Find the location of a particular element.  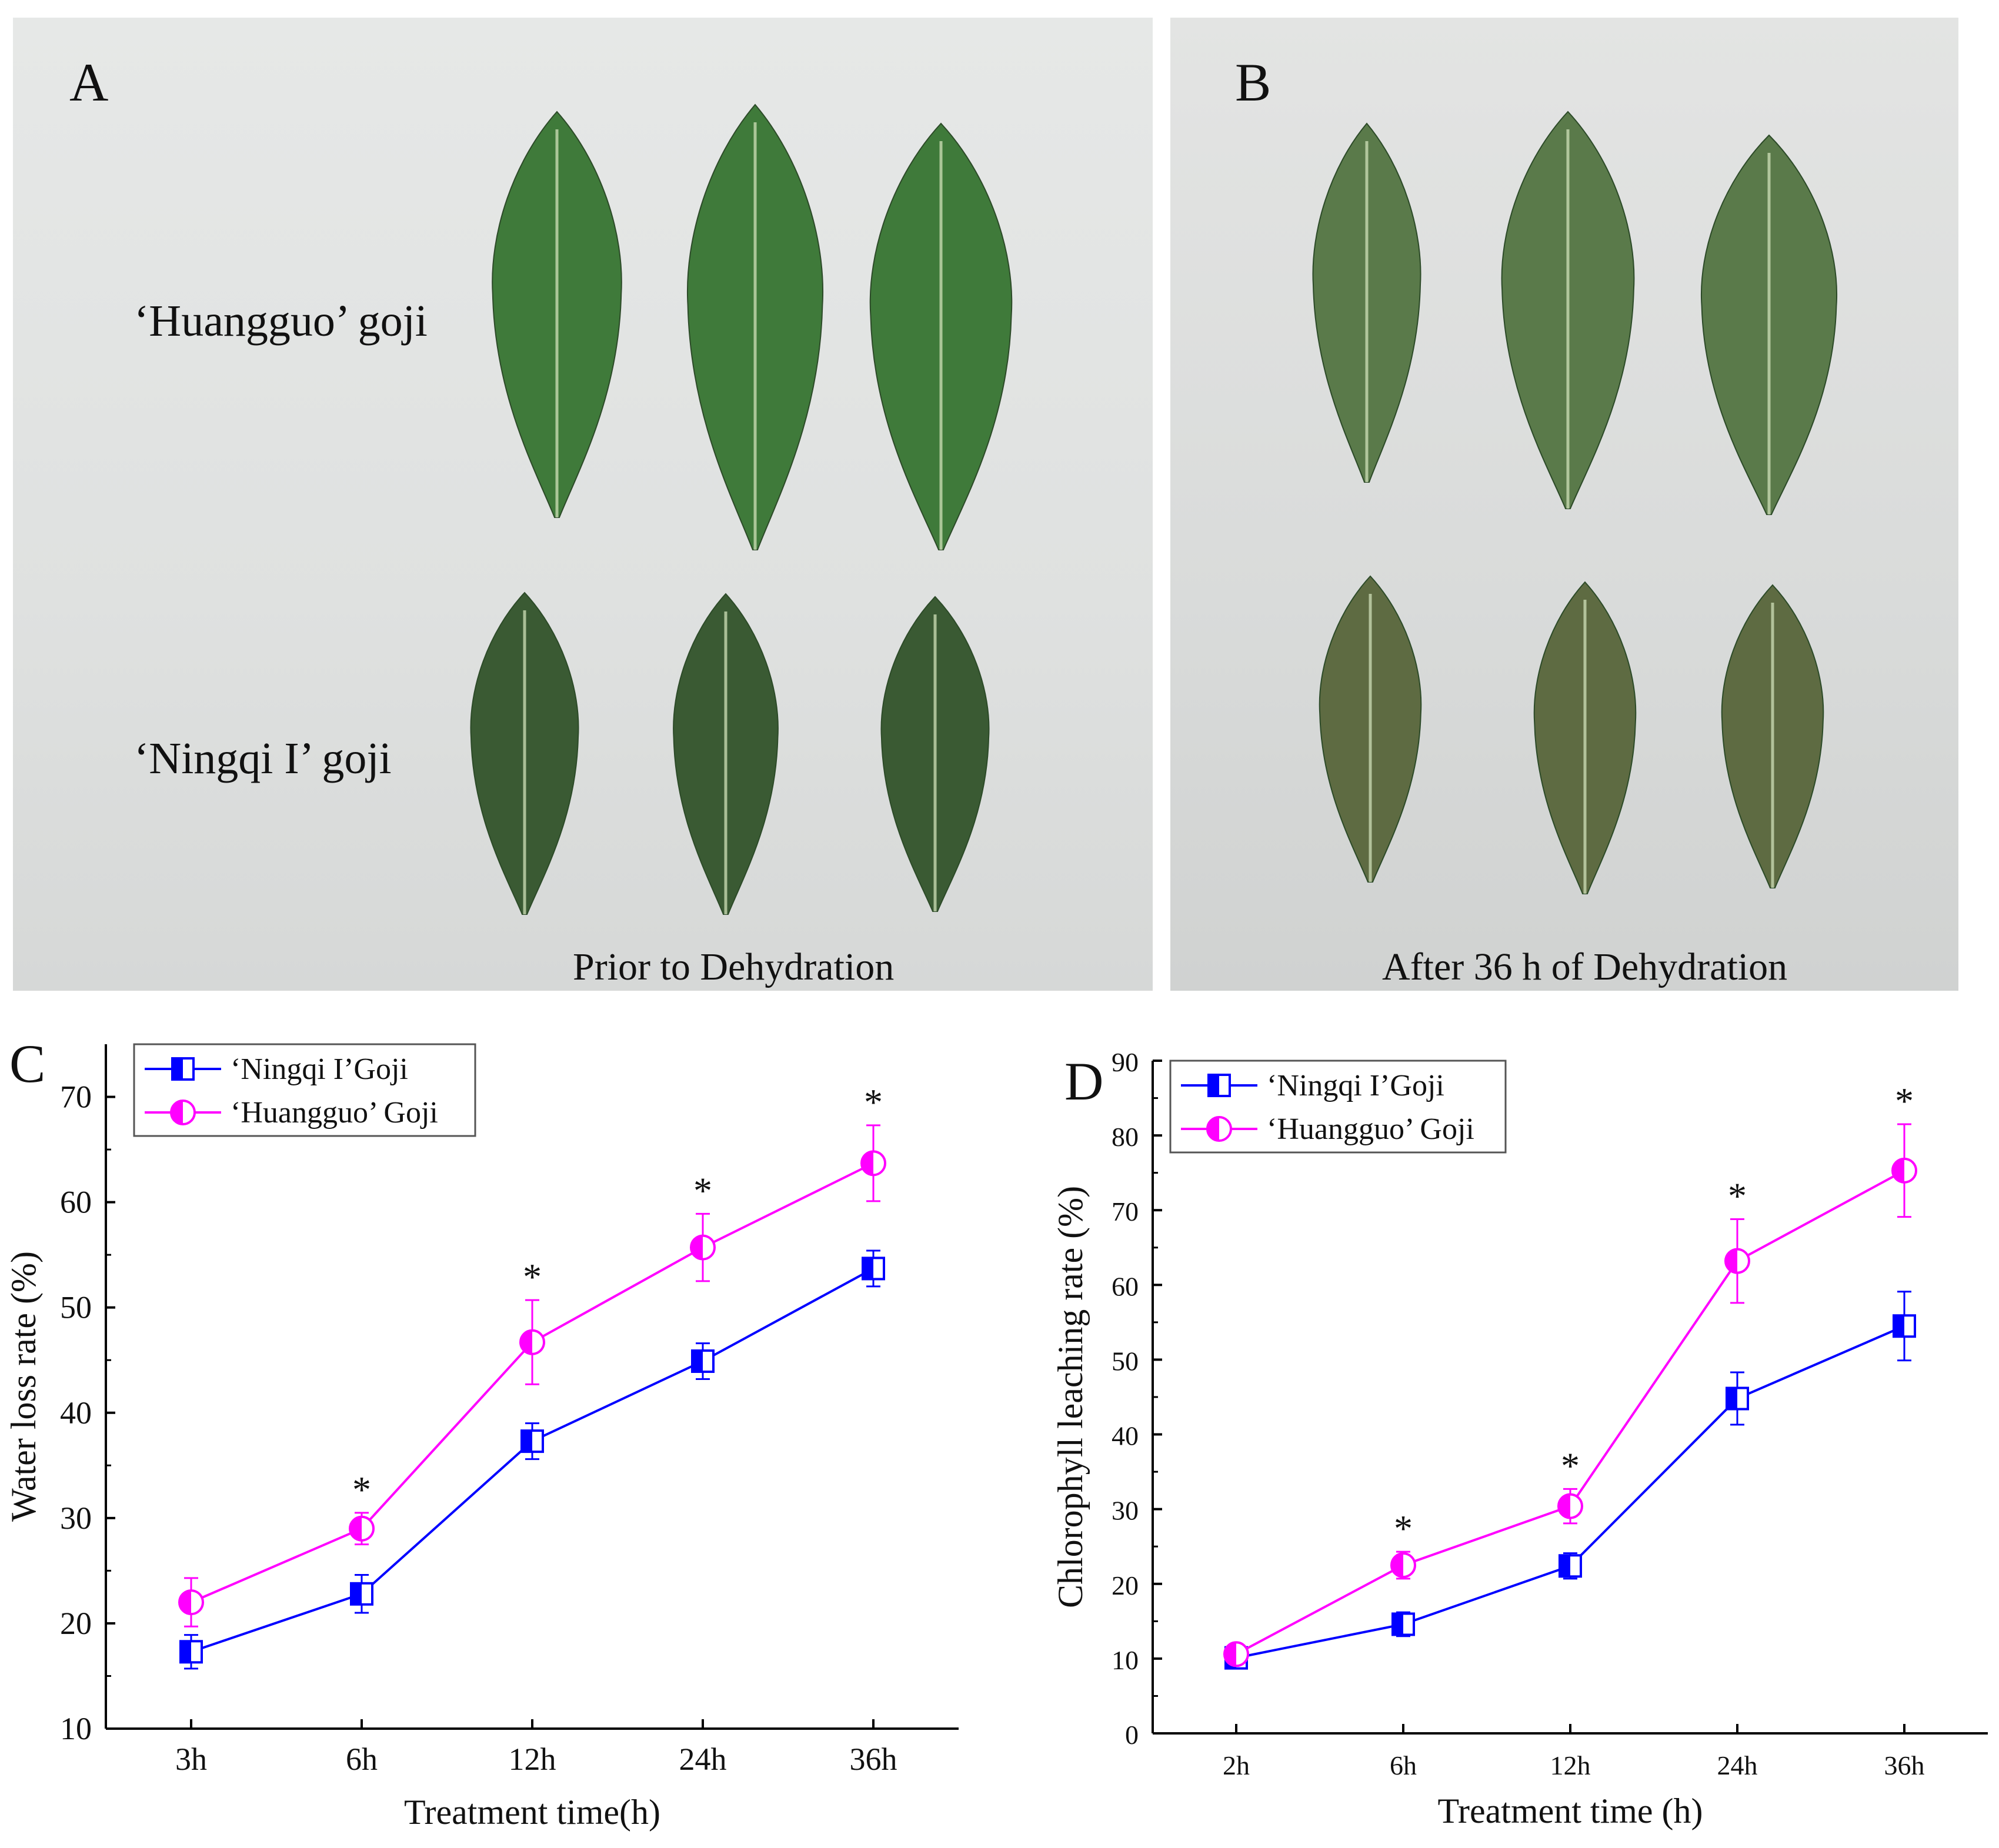

series-ningqi is located at coordinates (532, 1459).